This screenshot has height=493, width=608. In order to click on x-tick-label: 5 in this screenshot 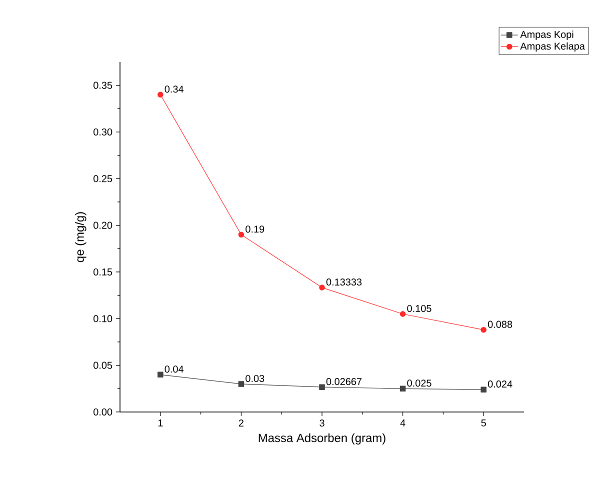, I will do `click(483, 422)`.